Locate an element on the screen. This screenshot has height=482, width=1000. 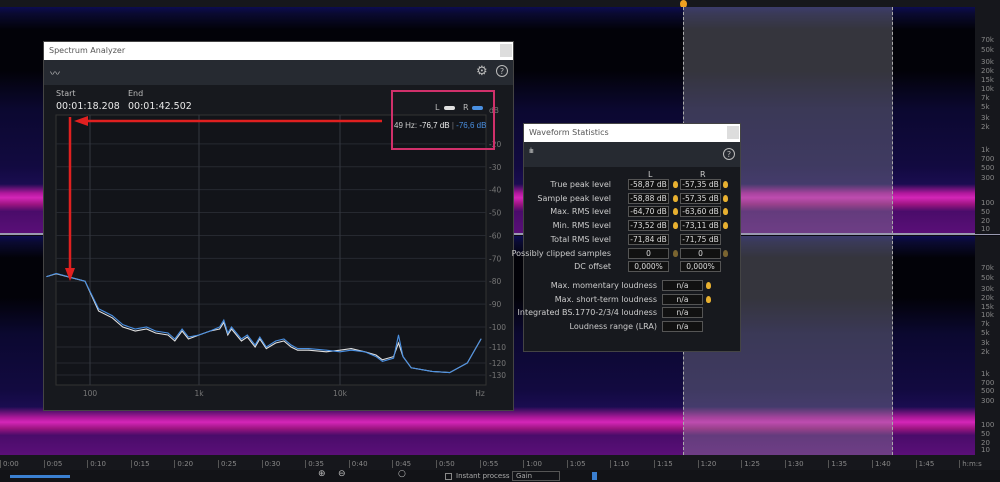
instant-process-checkbox is located at coordinates (448, 476).